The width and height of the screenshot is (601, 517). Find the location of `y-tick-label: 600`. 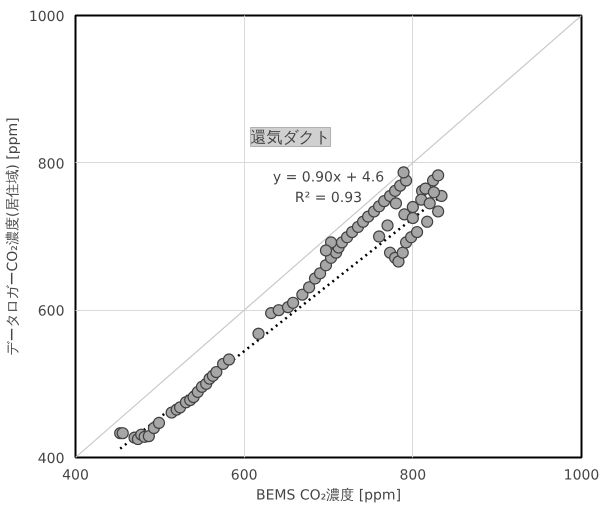

y-tick-label: 600 is located at coordinates (51, 312).